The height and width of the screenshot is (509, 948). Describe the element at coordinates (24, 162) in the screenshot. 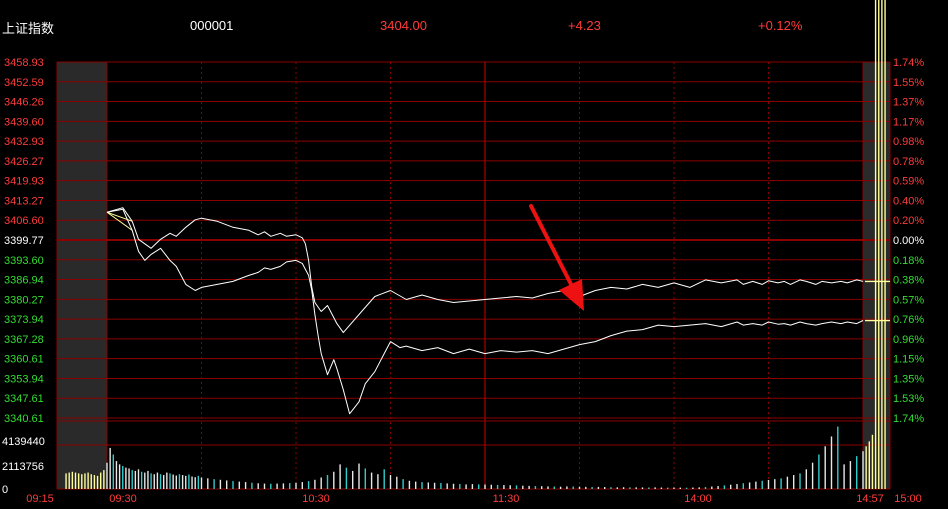

I see `price-tick-label: 3426.27` at that location.